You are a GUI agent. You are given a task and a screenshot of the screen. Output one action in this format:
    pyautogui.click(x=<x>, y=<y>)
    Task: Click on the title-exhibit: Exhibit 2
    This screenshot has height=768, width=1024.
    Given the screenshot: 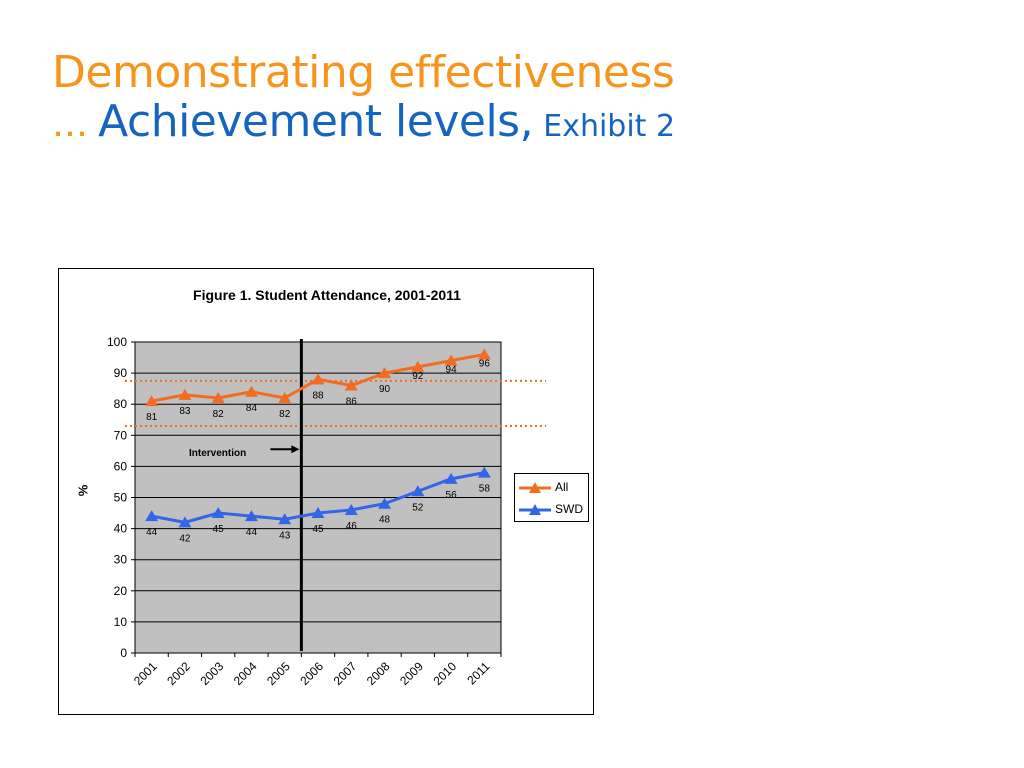 What is the action you would take?
    pyautogui.click(x=609, y=127)
    